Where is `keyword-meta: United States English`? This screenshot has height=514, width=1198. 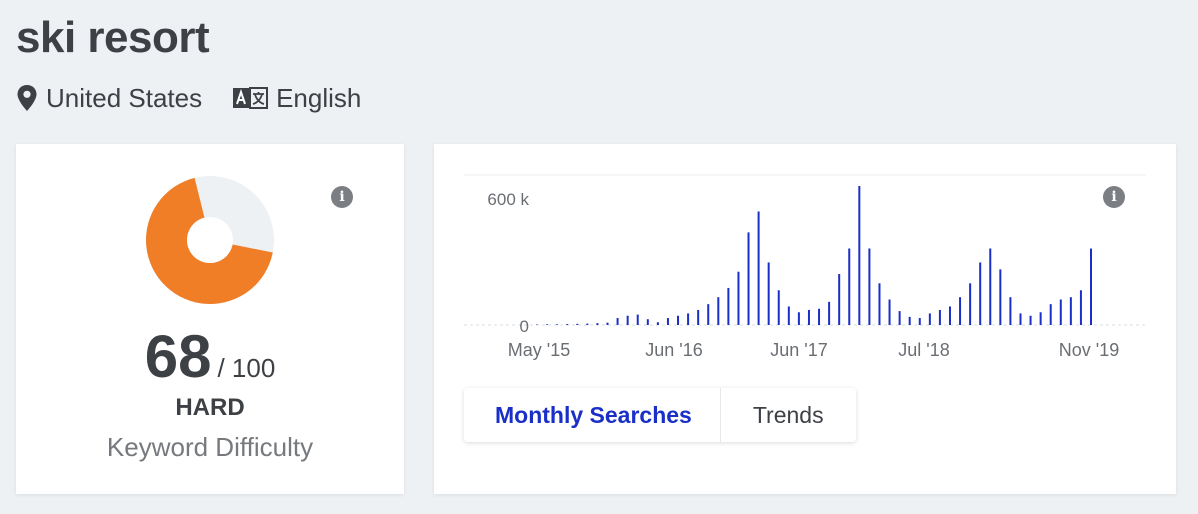
keyword-meta: United States English is located at coordinates (203, 98).